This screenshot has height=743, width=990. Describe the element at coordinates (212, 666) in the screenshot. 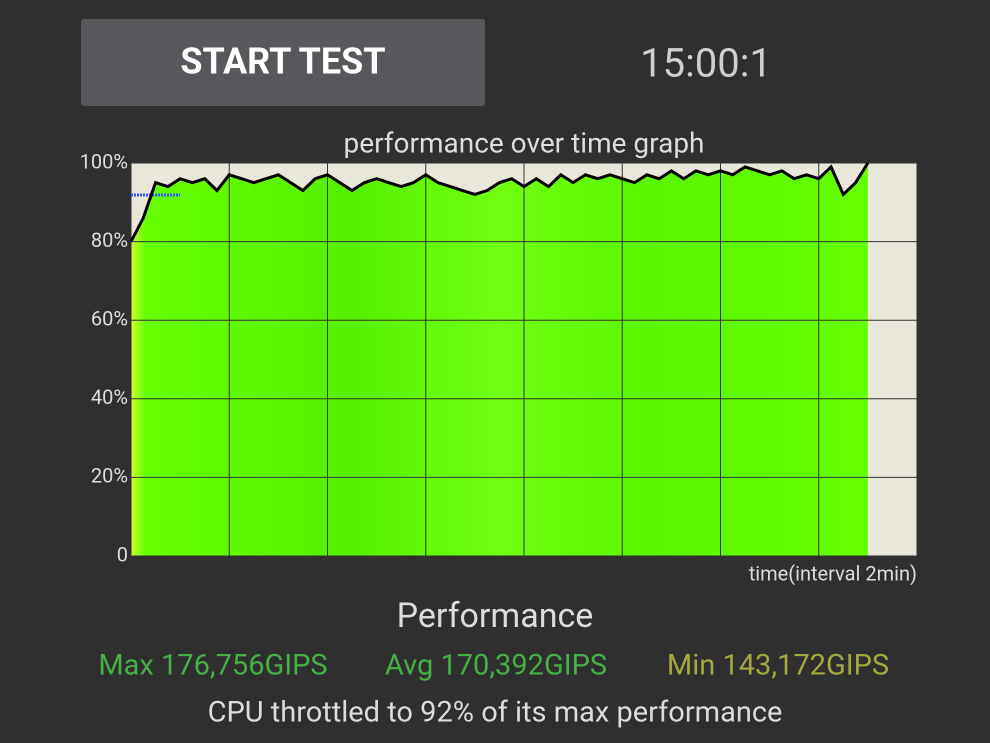

I see `max-value: Max 176,756GIPS` at that location.